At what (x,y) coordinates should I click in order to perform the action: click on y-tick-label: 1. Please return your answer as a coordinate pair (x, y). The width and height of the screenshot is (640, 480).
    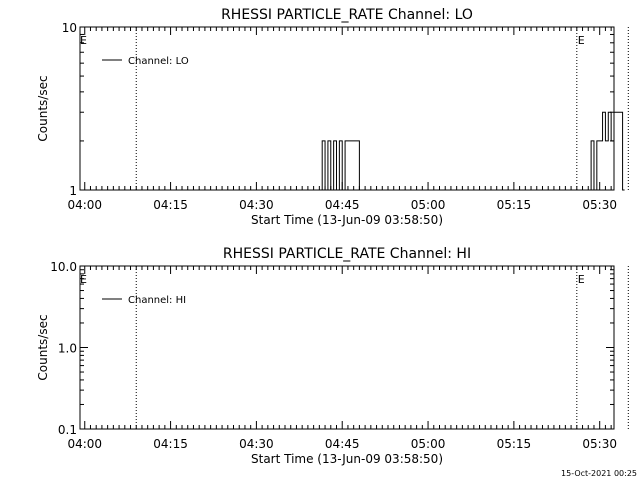
    Looking at the image, I should click on (73, 191).